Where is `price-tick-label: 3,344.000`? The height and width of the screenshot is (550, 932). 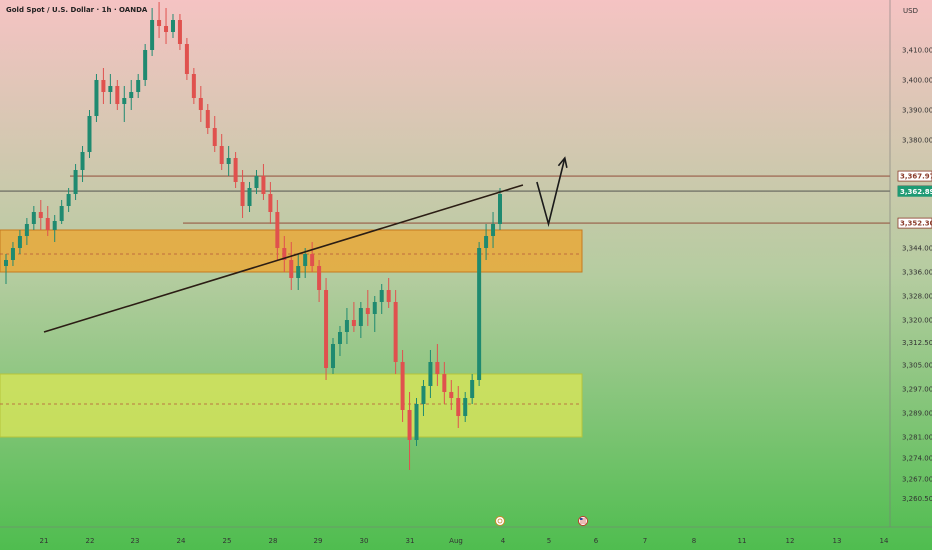
price-tick-label: 3,344.000 is located at coordinates (917, 249).